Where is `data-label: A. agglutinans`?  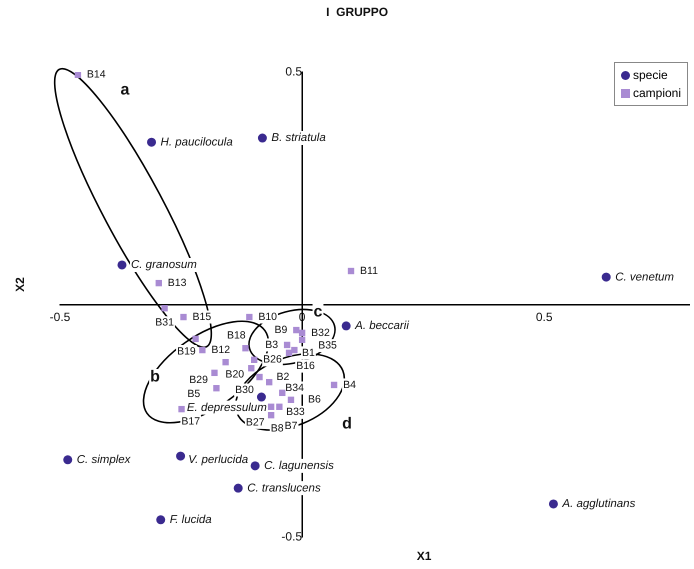
data-label: A. agglutinans is located at coordinates (598, 504).